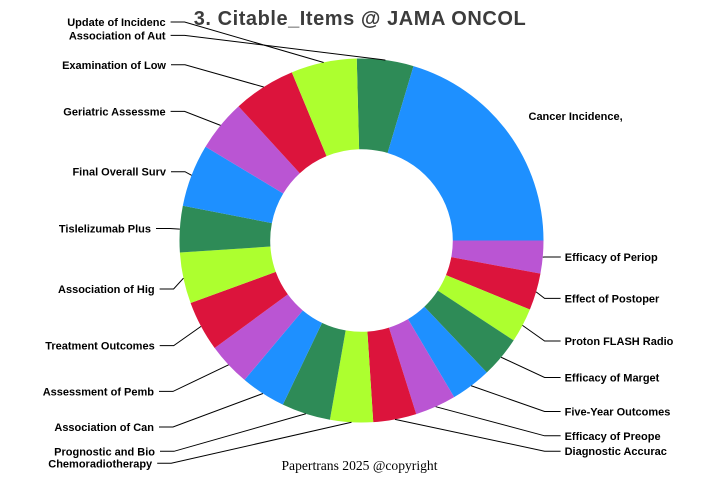  I want to click on svg-text: Geriatric Assessme, so click(114, 112).